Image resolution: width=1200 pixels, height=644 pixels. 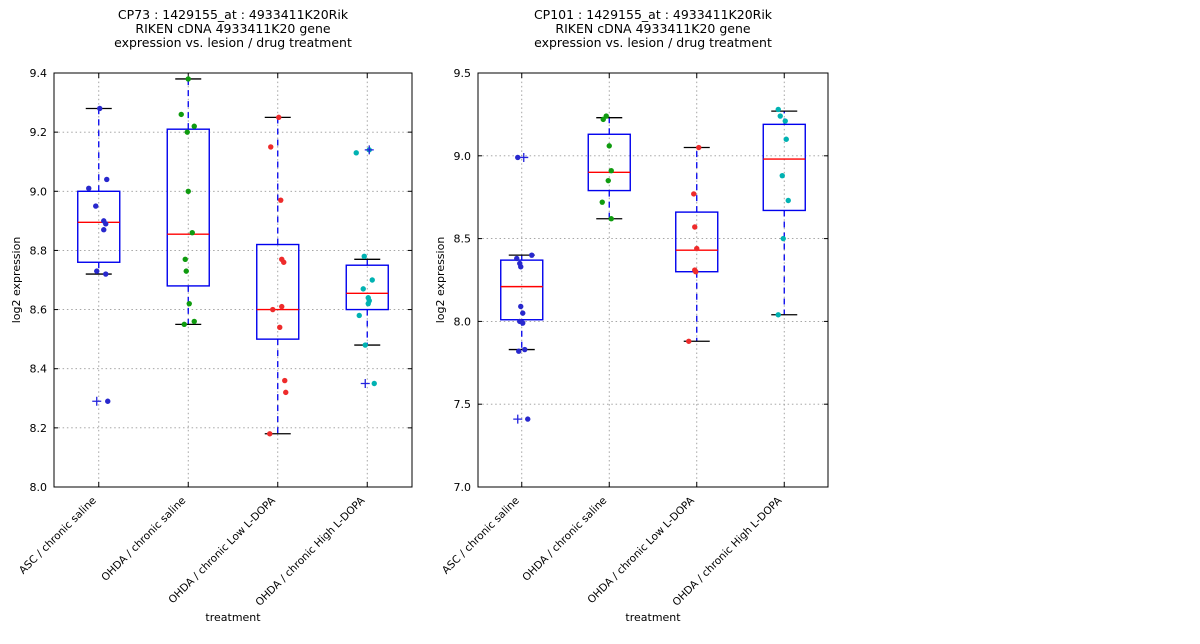 What do you see at coordinates (233, 14) in the screenshot?
I see `chart-title-line: CP73 : 1429155_at : 4933411K20Rik` at bounding box center [233, 14].